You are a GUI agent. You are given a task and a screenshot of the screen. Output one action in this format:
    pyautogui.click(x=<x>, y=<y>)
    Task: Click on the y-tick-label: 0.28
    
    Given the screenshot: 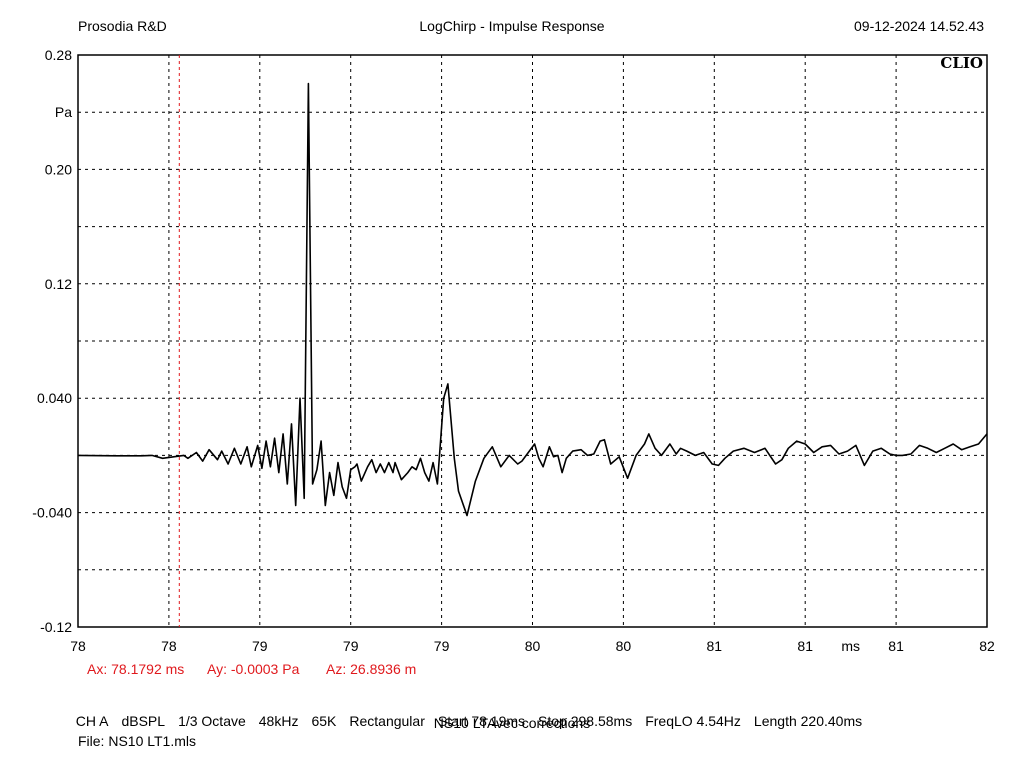 What is the action you would take?
    pyautogui.click(x=58, y=55)
    